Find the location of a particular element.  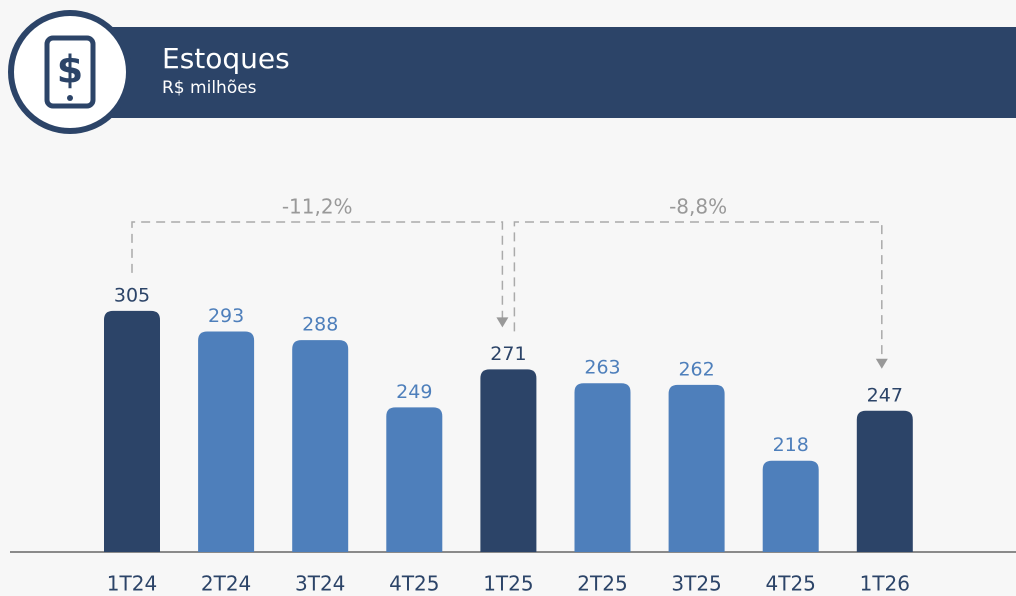

icon-circle is located at coordinates (70, 72).